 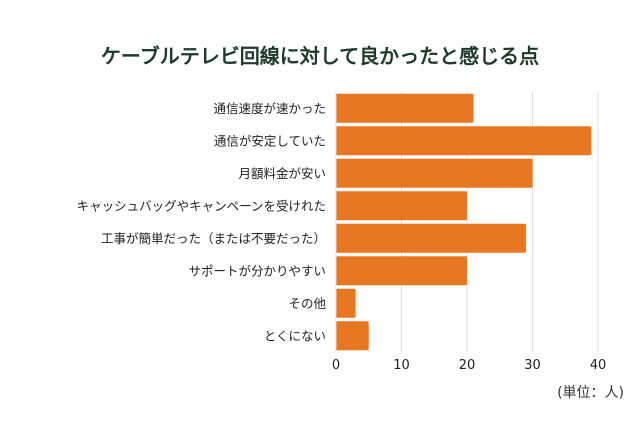 What do you see at coordinates (467, 365) in the screenshot?
I see `x-tick-label: 20` at bounding box center [467, 365].